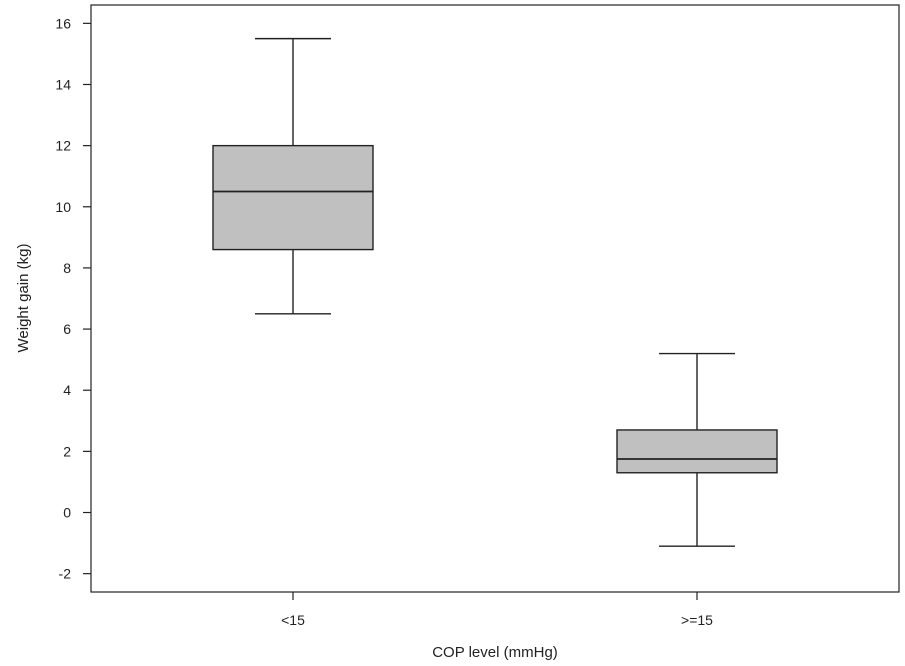 The height and width of the screenshot is (666, 905). What do you see at coordinates (63, 207) in the screenshot?
I see `y-tick-label: 10` at bounding box center [63, 207].